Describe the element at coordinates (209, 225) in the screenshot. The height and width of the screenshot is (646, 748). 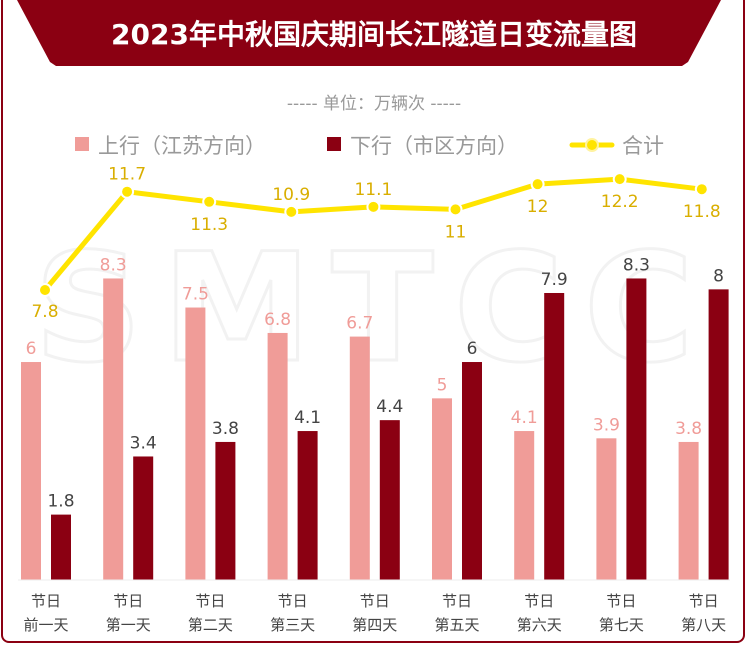
I see `total-label: 11.3` at that location.